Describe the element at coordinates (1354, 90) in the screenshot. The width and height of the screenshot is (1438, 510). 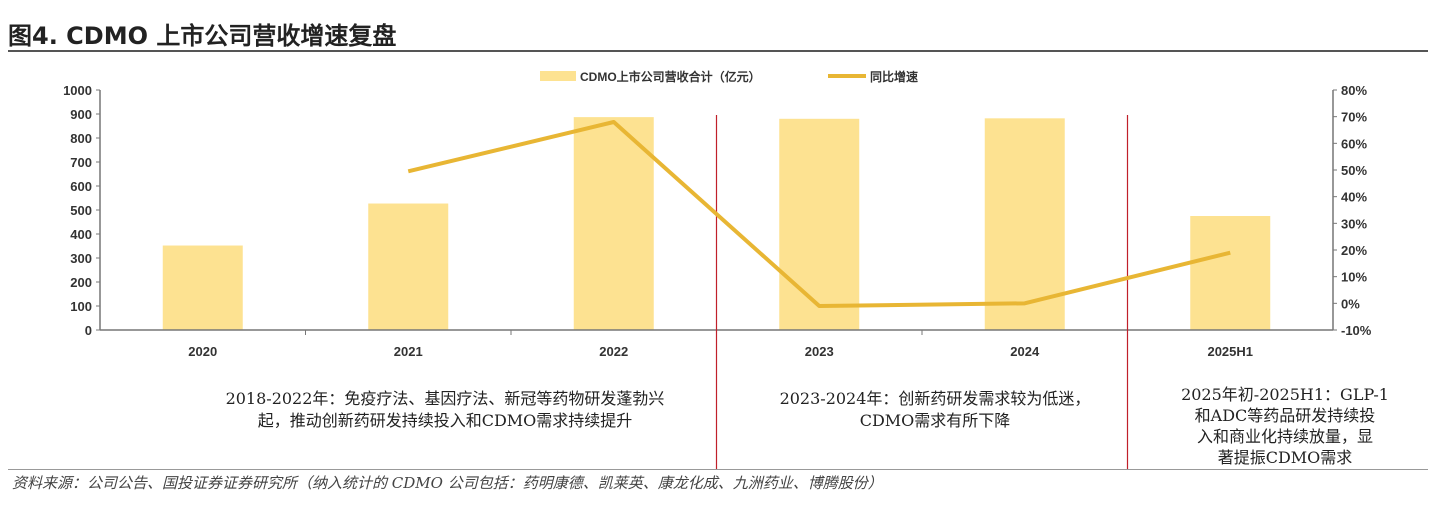
I see `right-tick-label: 80%` at that location.